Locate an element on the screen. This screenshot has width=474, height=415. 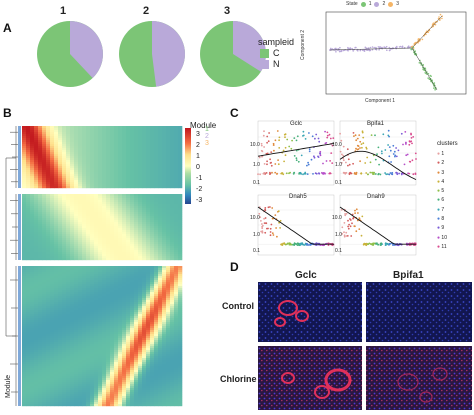
pie-2-title: 2 is located at coordinates (146, 11).